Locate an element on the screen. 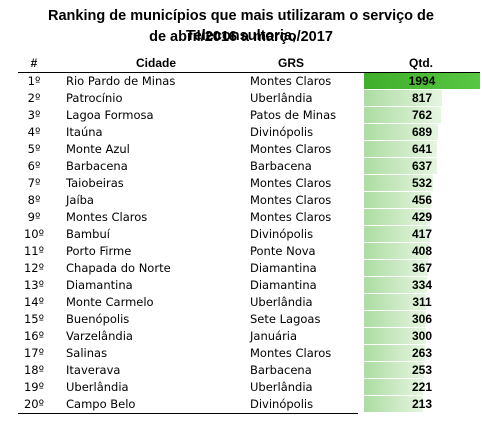 The image size is (482, 437). qtd-cell: 311 is located at coordinates (422, 302).